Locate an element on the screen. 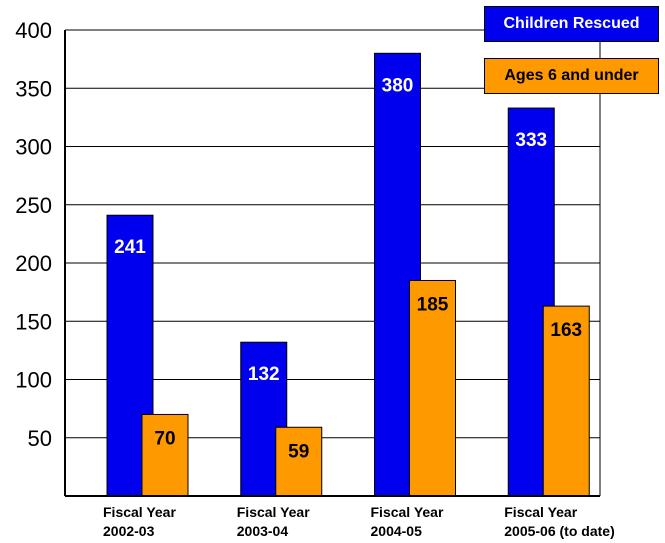 This screenshot has height=543, width=665. data-label: 70 is located at coordinates (164, 438).